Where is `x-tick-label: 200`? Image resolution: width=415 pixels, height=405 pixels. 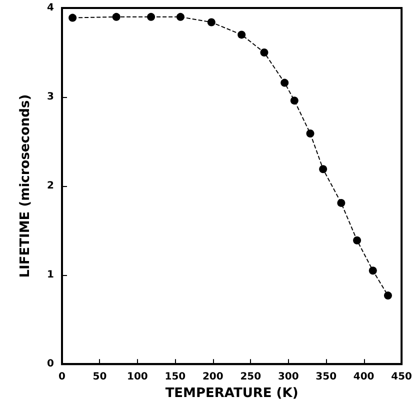 x-tick-label: 200 is located at coordinates (213, 377).